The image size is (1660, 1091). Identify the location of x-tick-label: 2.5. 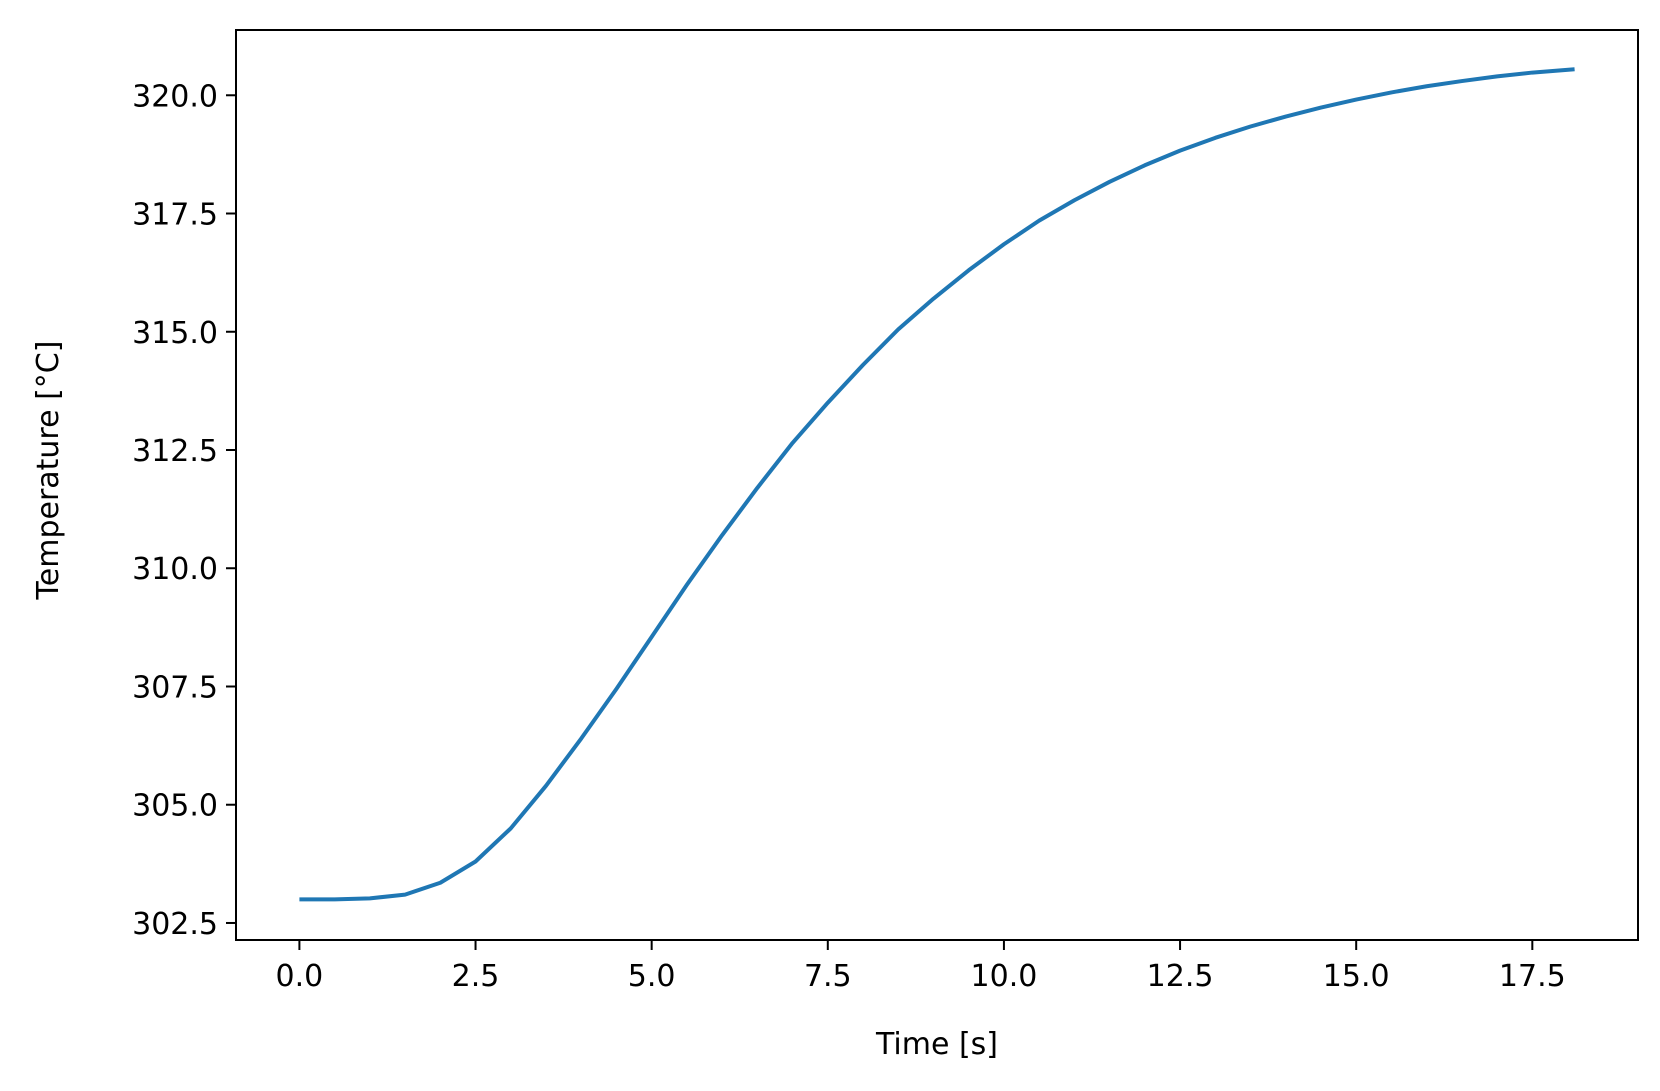
(476, 976).